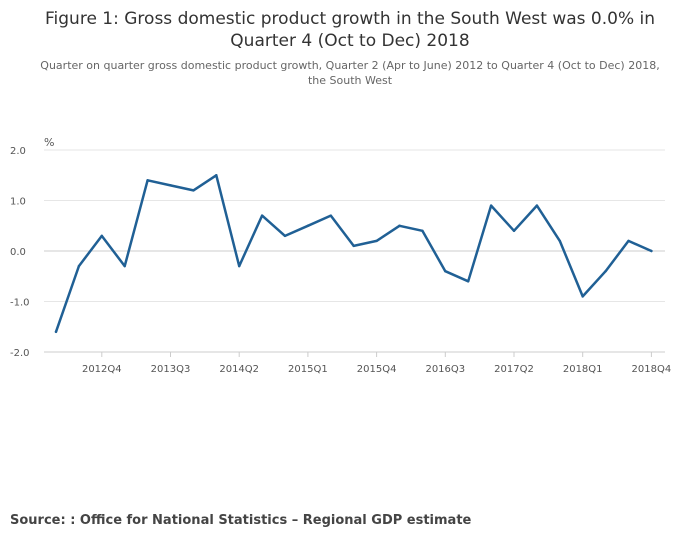 Image resolution: width=700 pixels, height=549 pixels. Describe the element at coordinates (652, 369) in the screenshot. I see `x-tick-label: 2018Q4` at that location.